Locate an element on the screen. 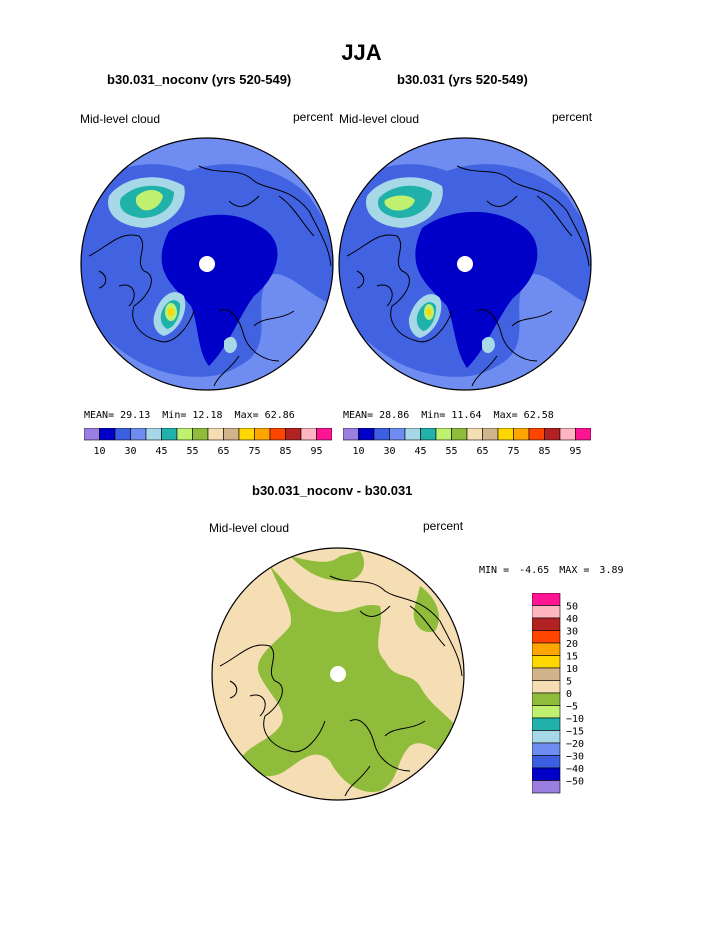 The image size is (723, 935). right-units-label: percent is located at coordinates (572, 117).